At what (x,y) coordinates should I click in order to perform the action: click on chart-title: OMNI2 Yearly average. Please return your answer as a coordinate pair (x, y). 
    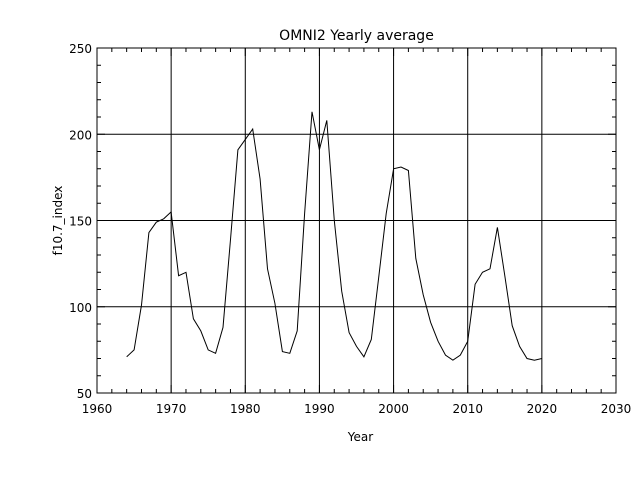
    Looking at the image, I should click on (356, 36).